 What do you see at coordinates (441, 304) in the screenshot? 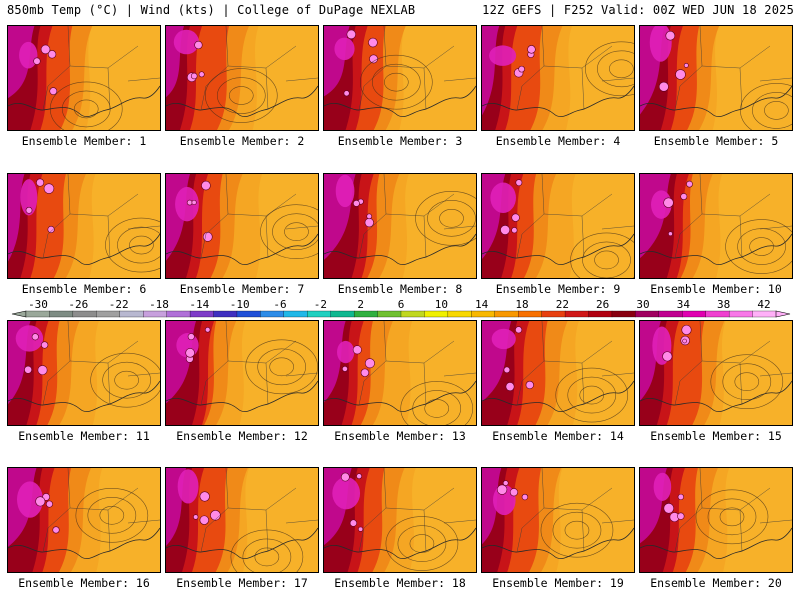
I see `colorbar-tick-label: 10` at bounding box center [441, 304].